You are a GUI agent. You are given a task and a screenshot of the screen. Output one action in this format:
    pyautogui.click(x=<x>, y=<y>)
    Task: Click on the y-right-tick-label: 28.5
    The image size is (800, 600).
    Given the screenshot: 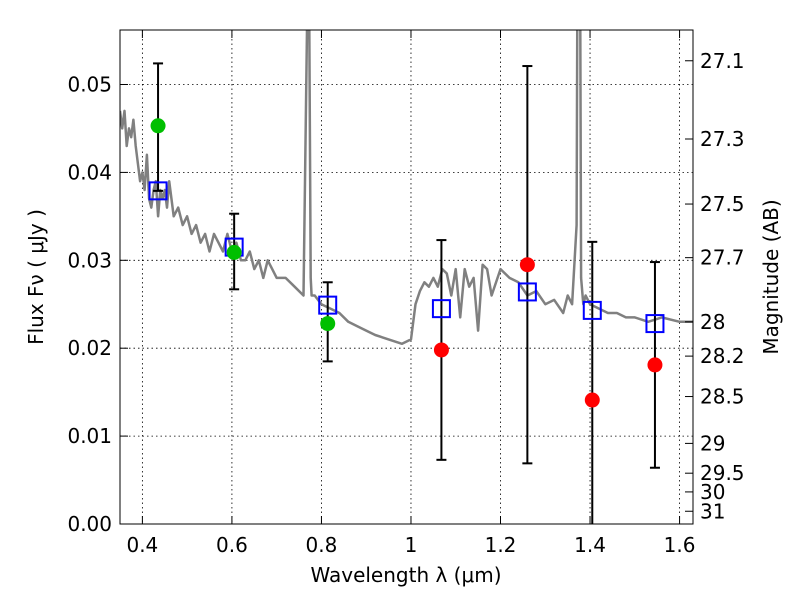 What is the action you would take?
    pyautogui.click(x=722, y=397)
    